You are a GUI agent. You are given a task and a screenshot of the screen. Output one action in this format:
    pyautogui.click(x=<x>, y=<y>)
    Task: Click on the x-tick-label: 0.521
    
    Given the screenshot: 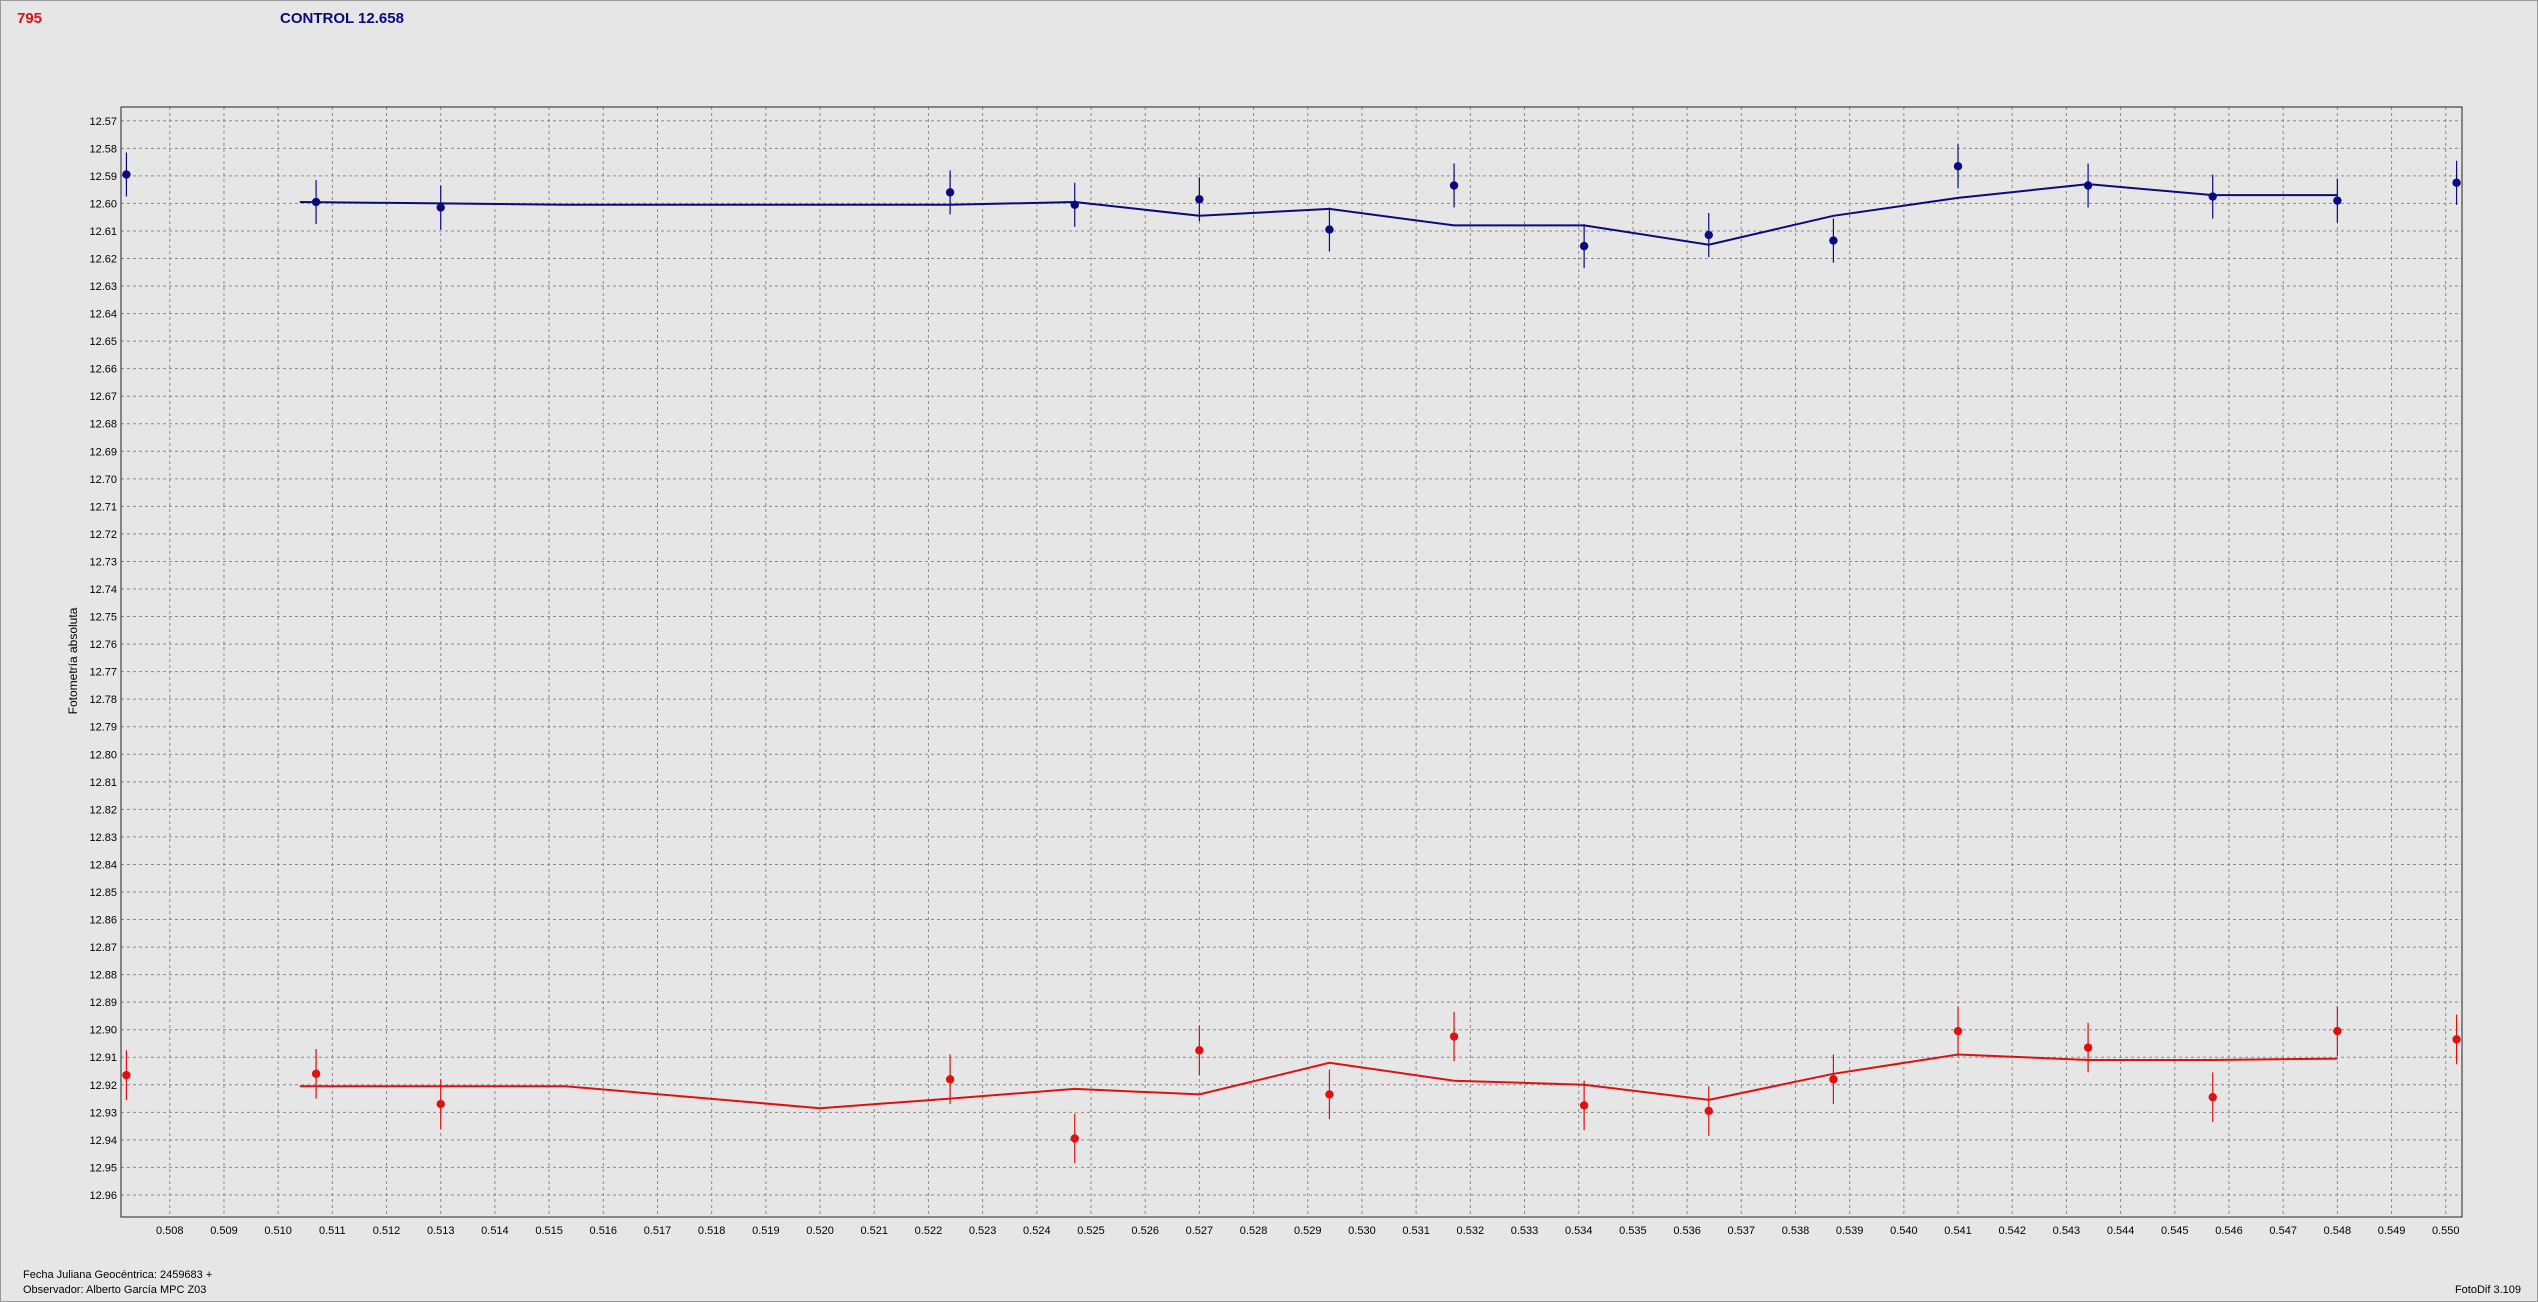 What is the action you would take?
    pyautogui.click(x=874, y=1231)
    